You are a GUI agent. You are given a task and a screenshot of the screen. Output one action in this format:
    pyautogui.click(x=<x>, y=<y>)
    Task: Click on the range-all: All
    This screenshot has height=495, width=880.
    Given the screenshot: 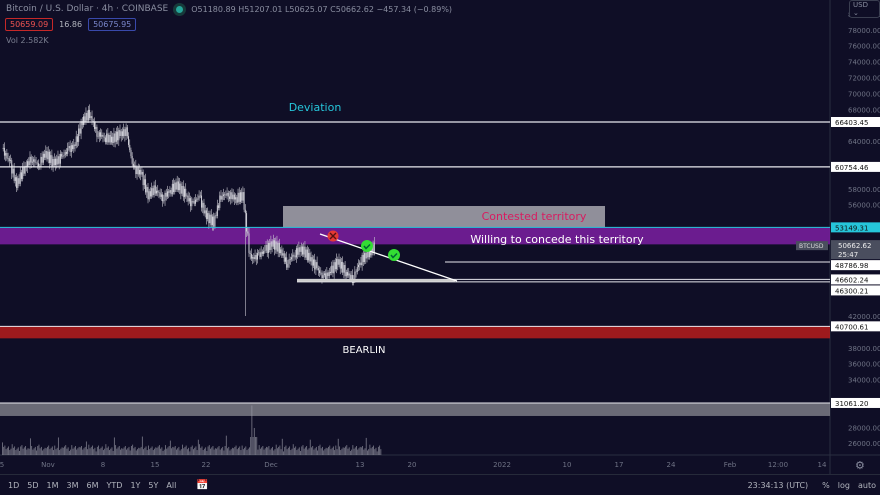 What is the action you would take?
    pyautogui.click(x=171, y=485)
    